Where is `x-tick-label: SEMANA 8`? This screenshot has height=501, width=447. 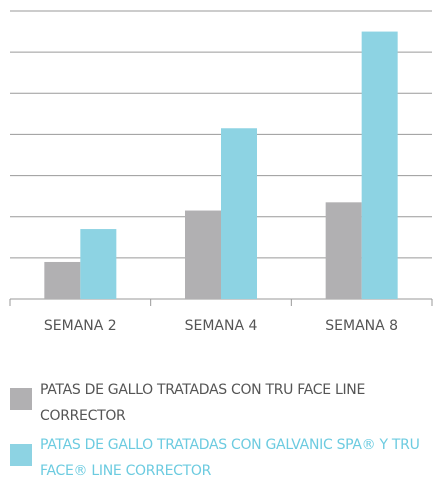
x-tick-label: SEMANA 8 is located at coordinates (361, 326).